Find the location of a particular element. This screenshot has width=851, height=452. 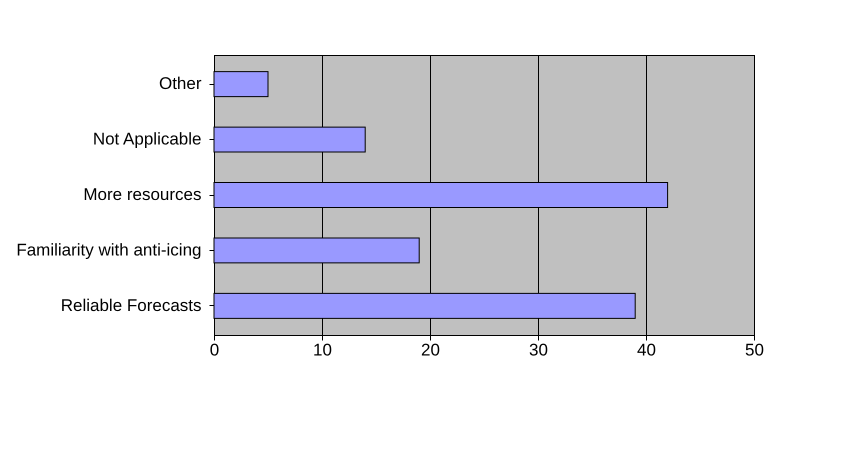

x-tick-label: 50 is located at coordinates (754, 350).